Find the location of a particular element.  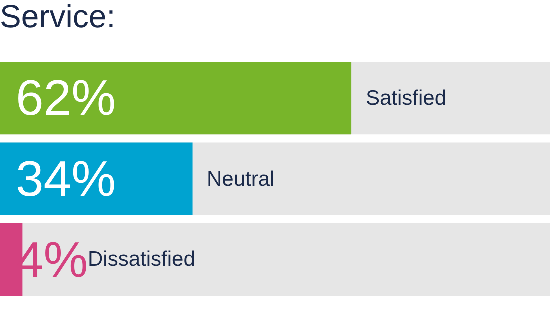

y-tick-label: Satisfied is located at coordinates (406, 98).